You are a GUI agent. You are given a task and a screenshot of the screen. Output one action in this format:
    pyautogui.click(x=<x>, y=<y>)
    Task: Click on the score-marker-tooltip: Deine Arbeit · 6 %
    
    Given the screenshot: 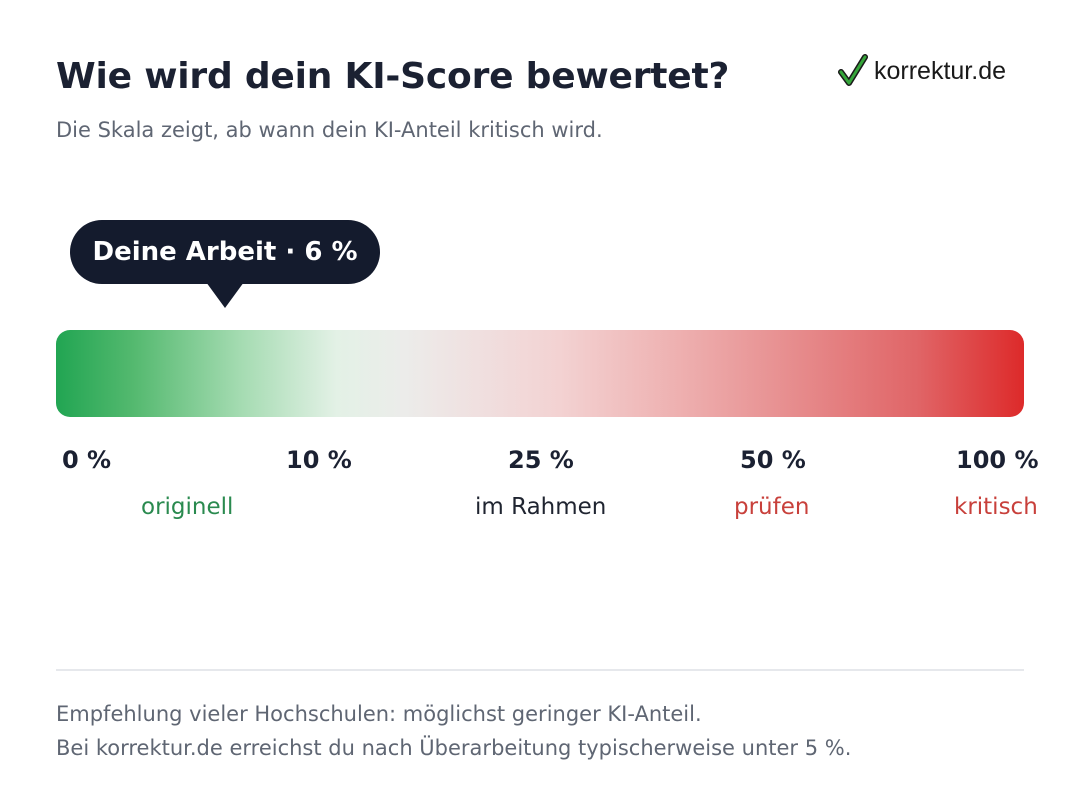 What is the action you would take?
    pyautogui.click(x=225, y=252)
    